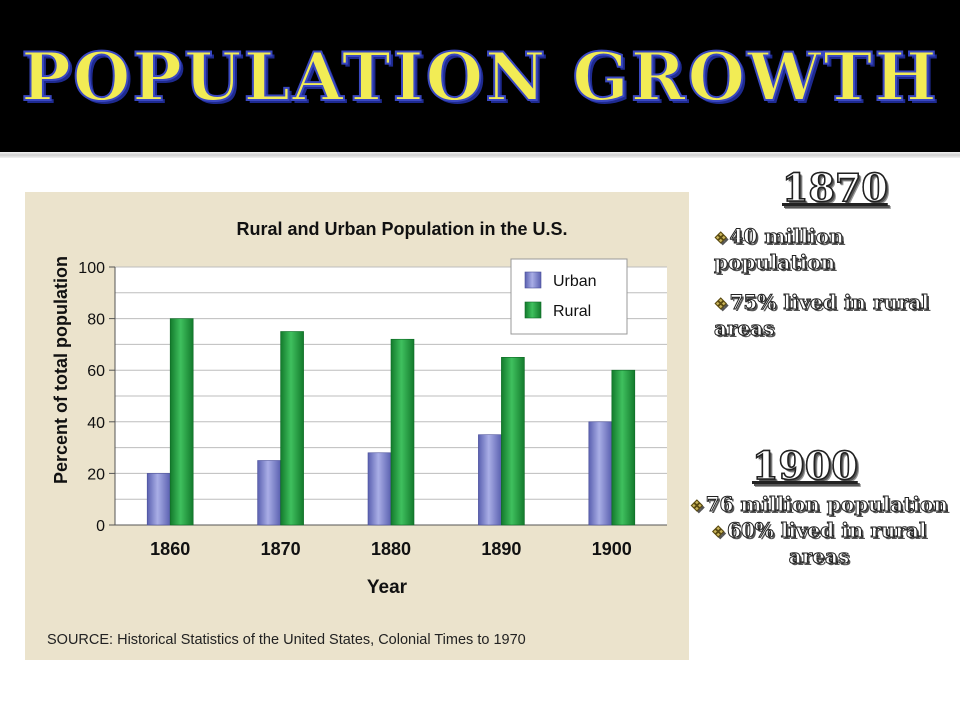 This screenshot has width=960, height=720. I want to click on y-tick-label: 100, so click(91, 268).